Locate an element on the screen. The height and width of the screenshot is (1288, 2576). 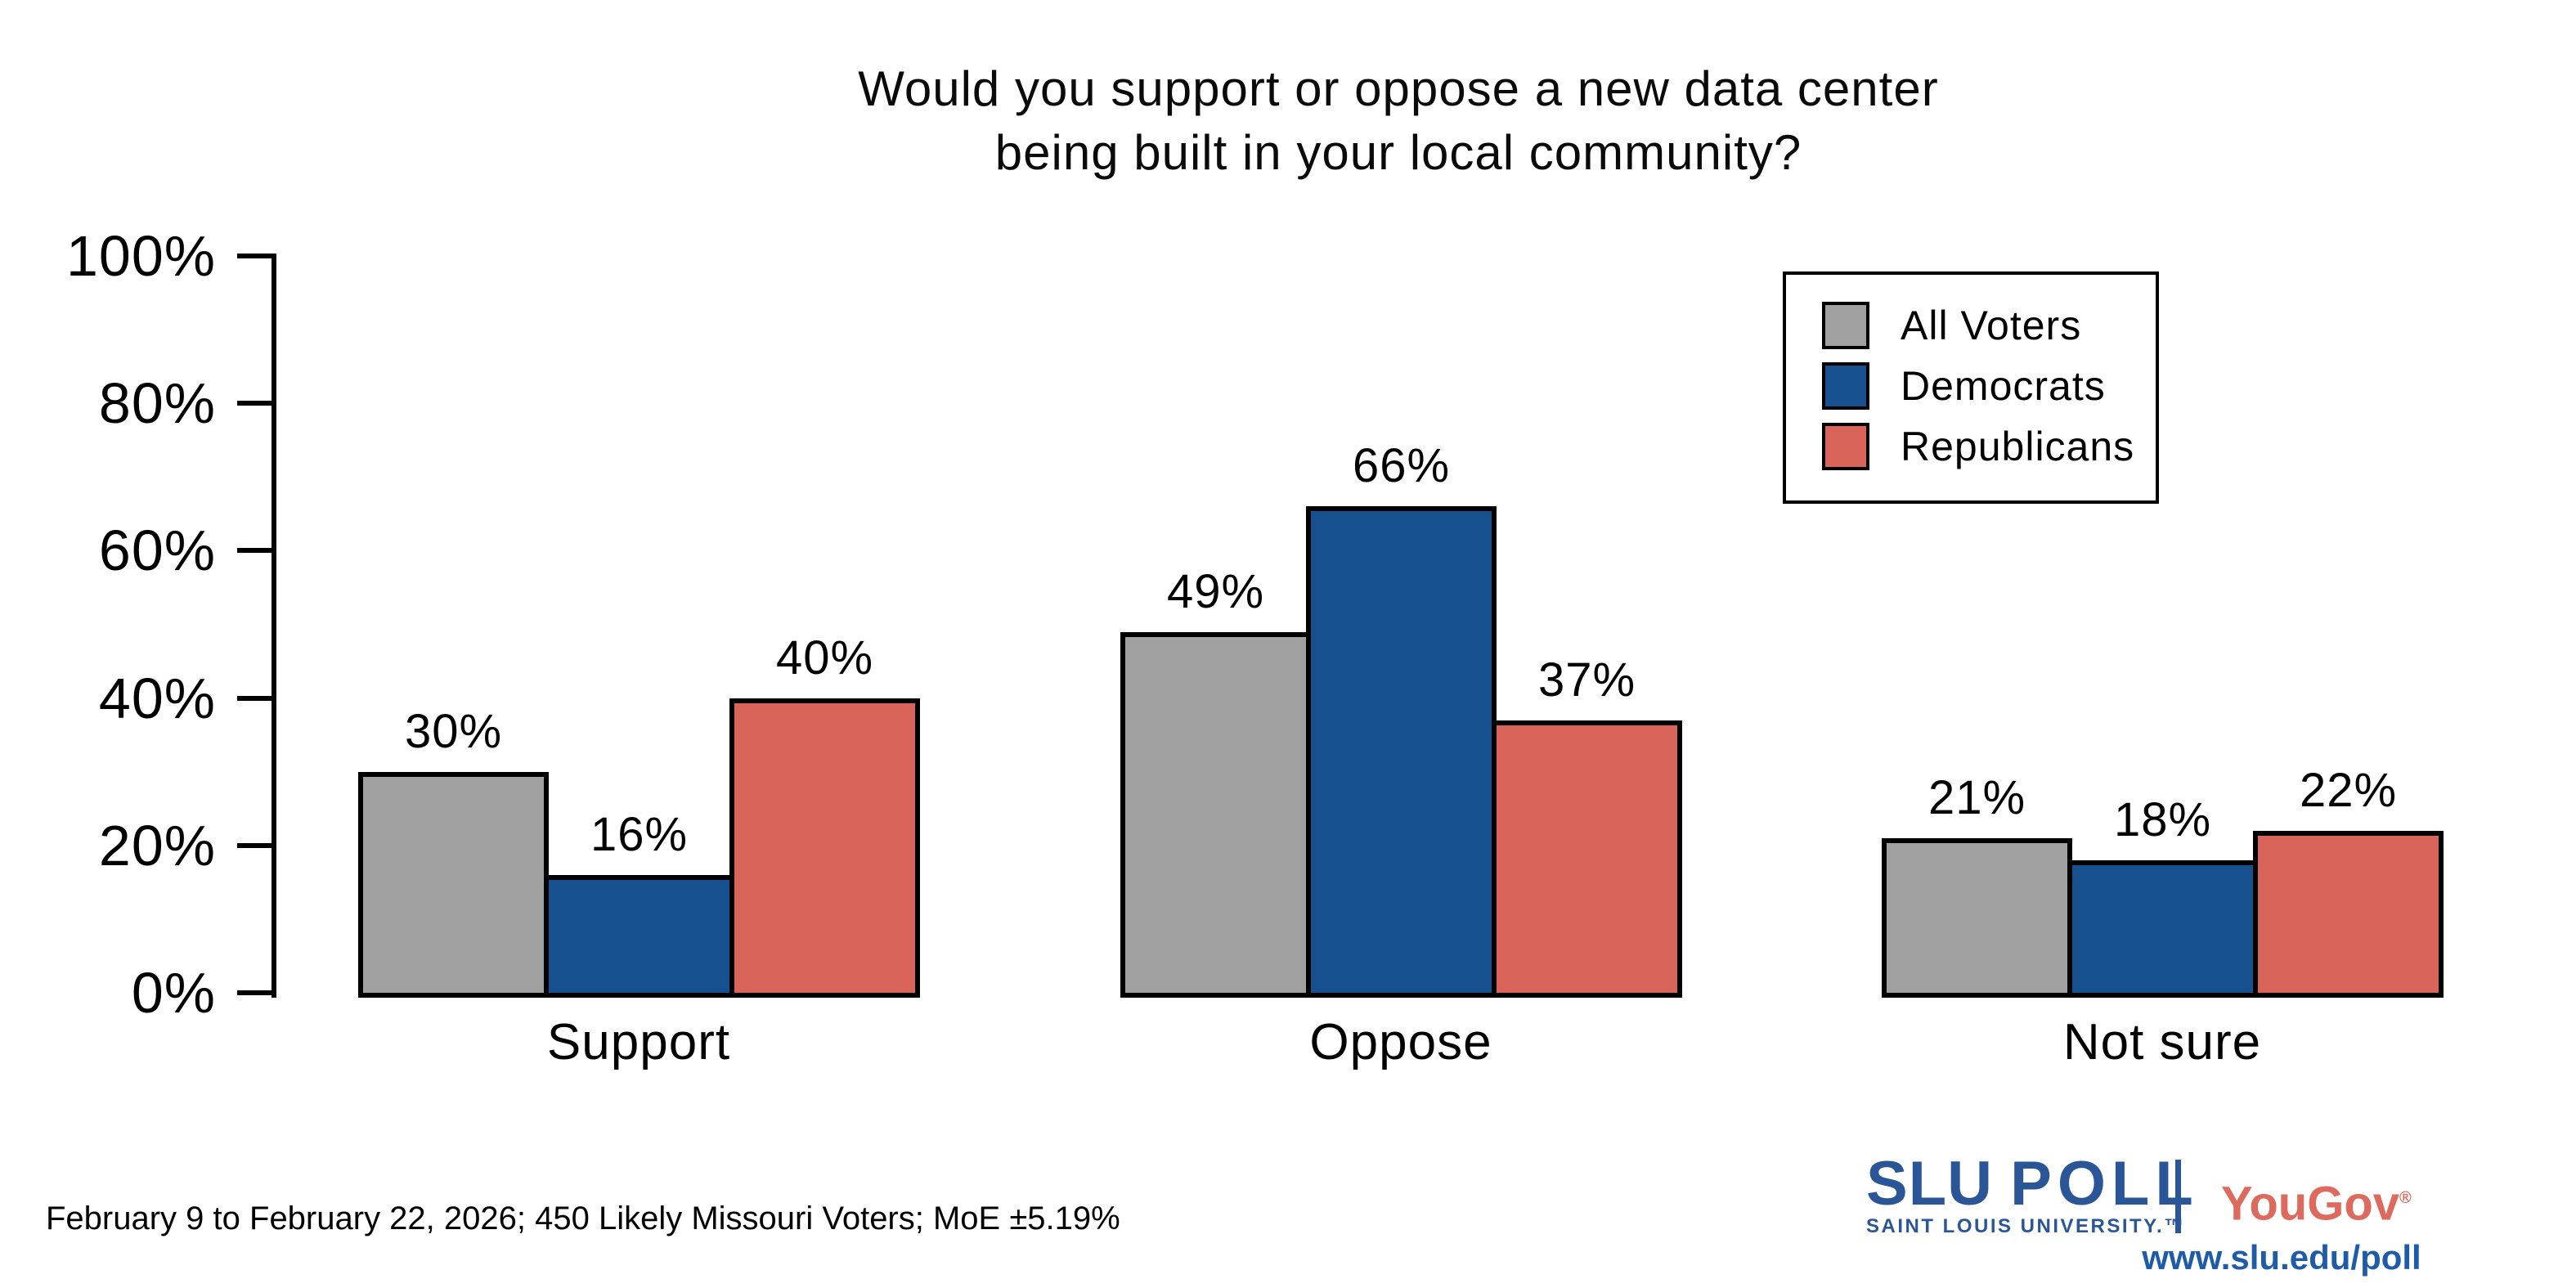
y-axis-tick-label: 40% is located at coordinates (157, 698).